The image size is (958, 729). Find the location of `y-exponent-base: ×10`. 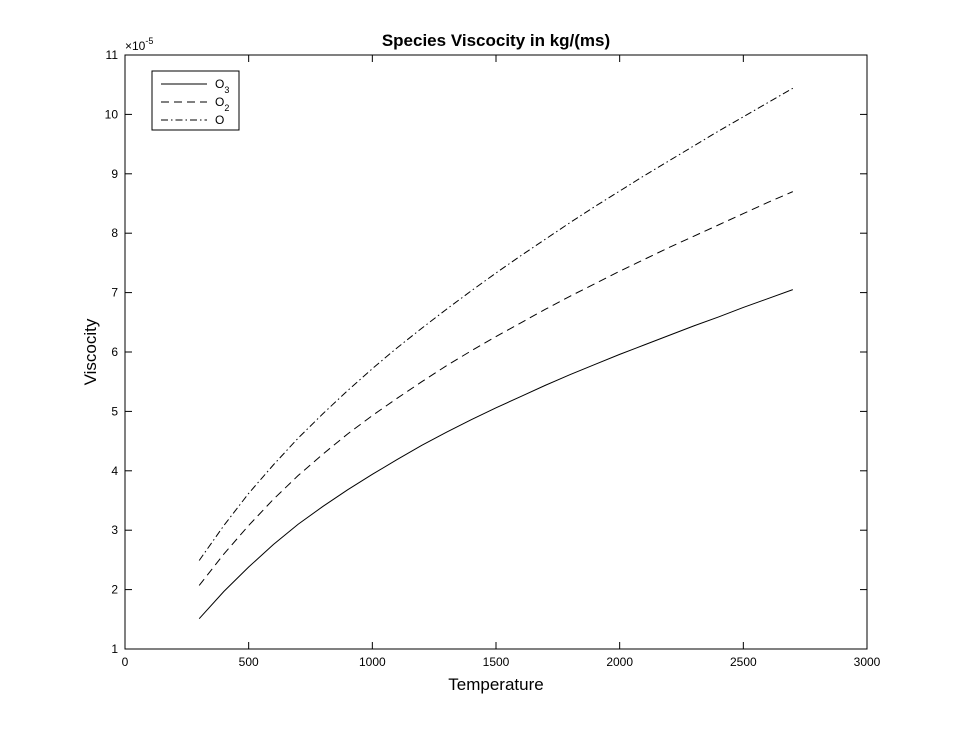

y-exponent-base: ×10 is located at coordinates (135, 46).